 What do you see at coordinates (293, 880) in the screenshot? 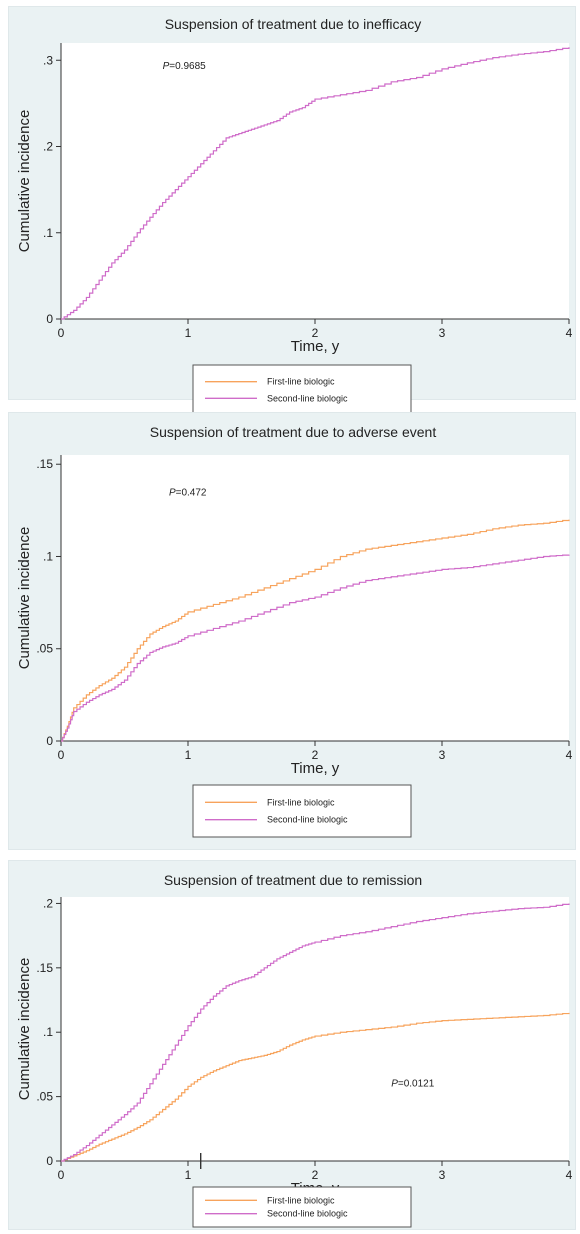
I see `chart-title: Suspension of treatment due to remission` at bounding box center [293, 880].